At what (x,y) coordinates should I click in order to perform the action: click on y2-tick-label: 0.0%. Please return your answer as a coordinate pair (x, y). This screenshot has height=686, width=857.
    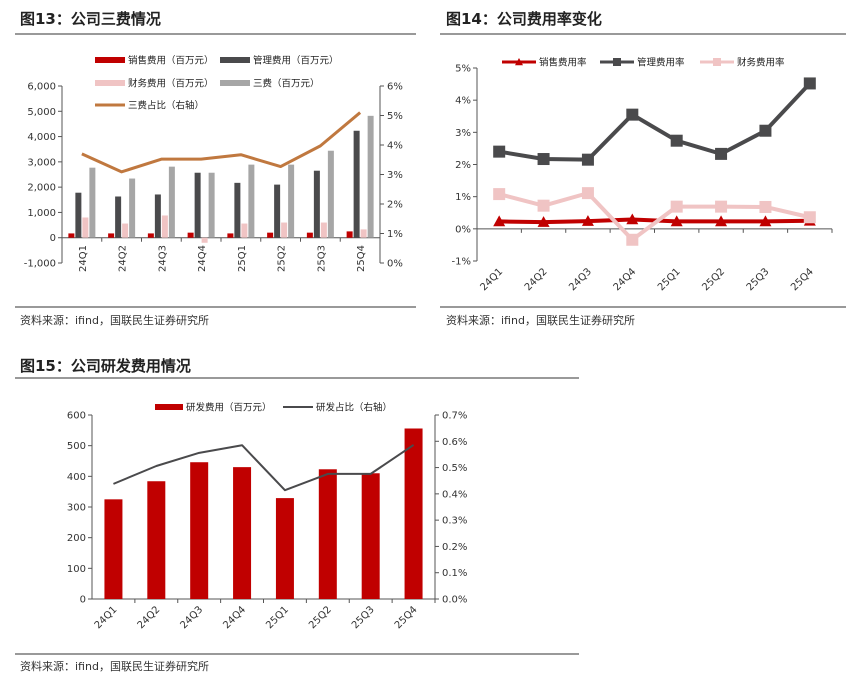
    Looking at the image, I should click on (454, 600).